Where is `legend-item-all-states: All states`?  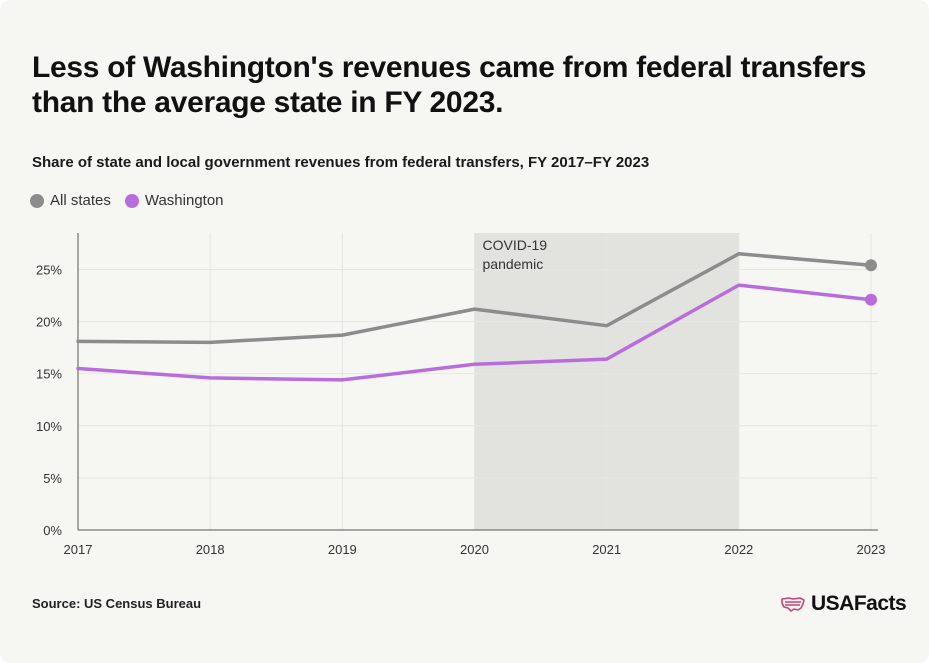 legend-item-all-states: All states is located at coordinates (70, 200).